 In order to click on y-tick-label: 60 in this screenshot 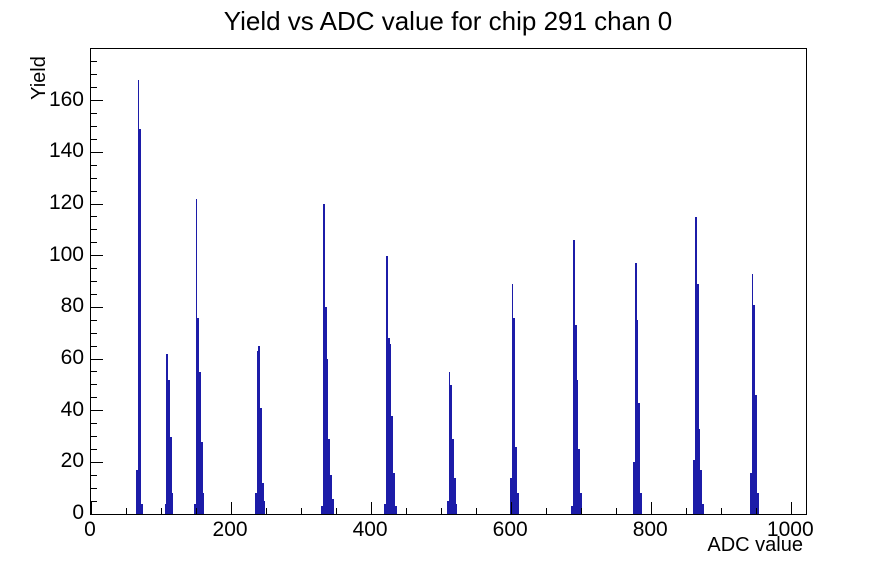, I will do `click(72, 357)`.